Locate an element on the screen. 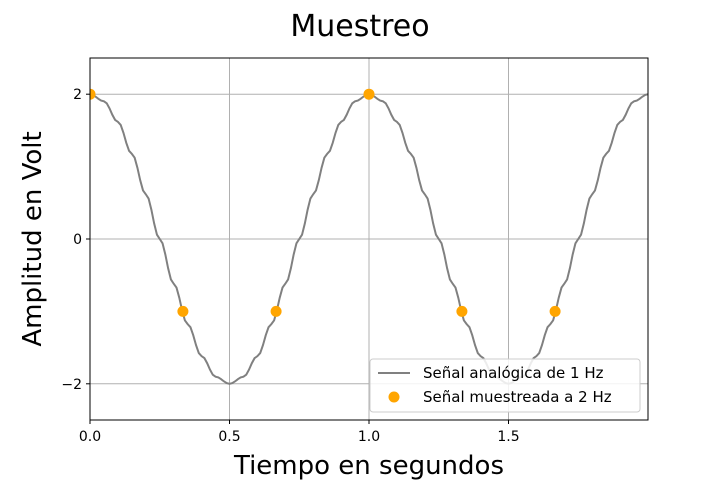 The height and width of the screenshot is (480, 720). legend-box is located at coordinates (505, 385).